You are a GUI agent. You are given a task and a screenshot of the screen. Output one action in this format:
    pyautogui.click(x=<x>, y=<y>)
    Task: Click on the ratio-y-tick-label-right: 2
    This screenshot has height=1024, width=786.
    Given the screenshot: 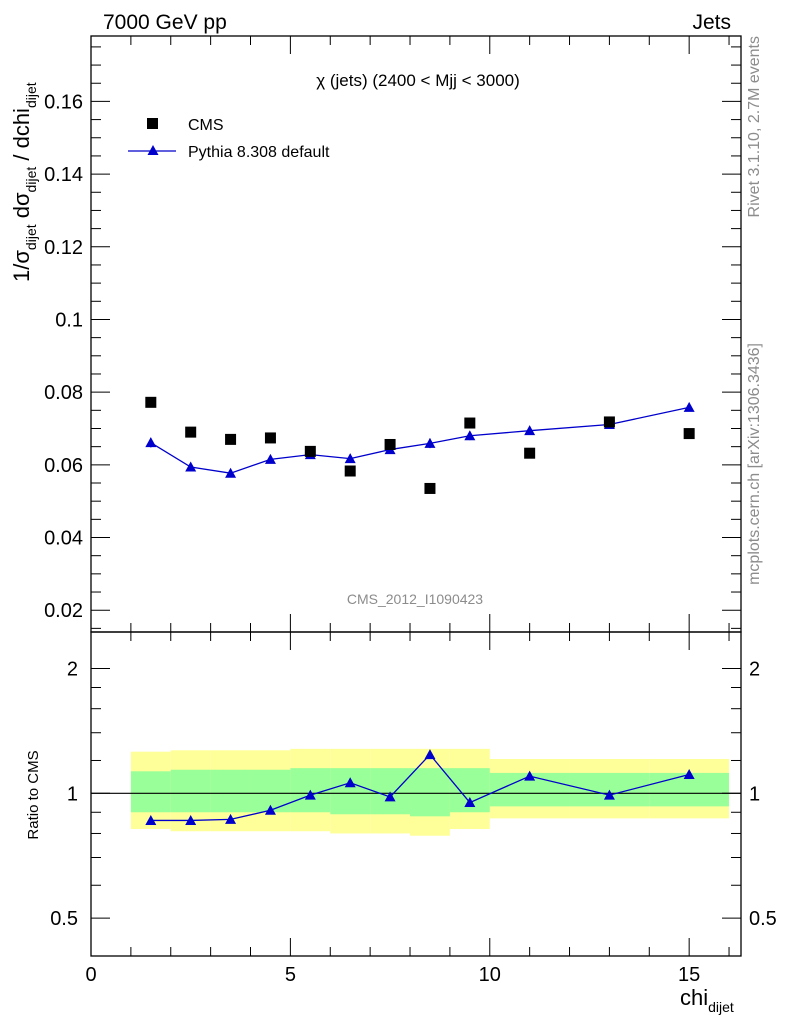 What is the action you would take?
    pyautogui.click(x=754, y=670)
    